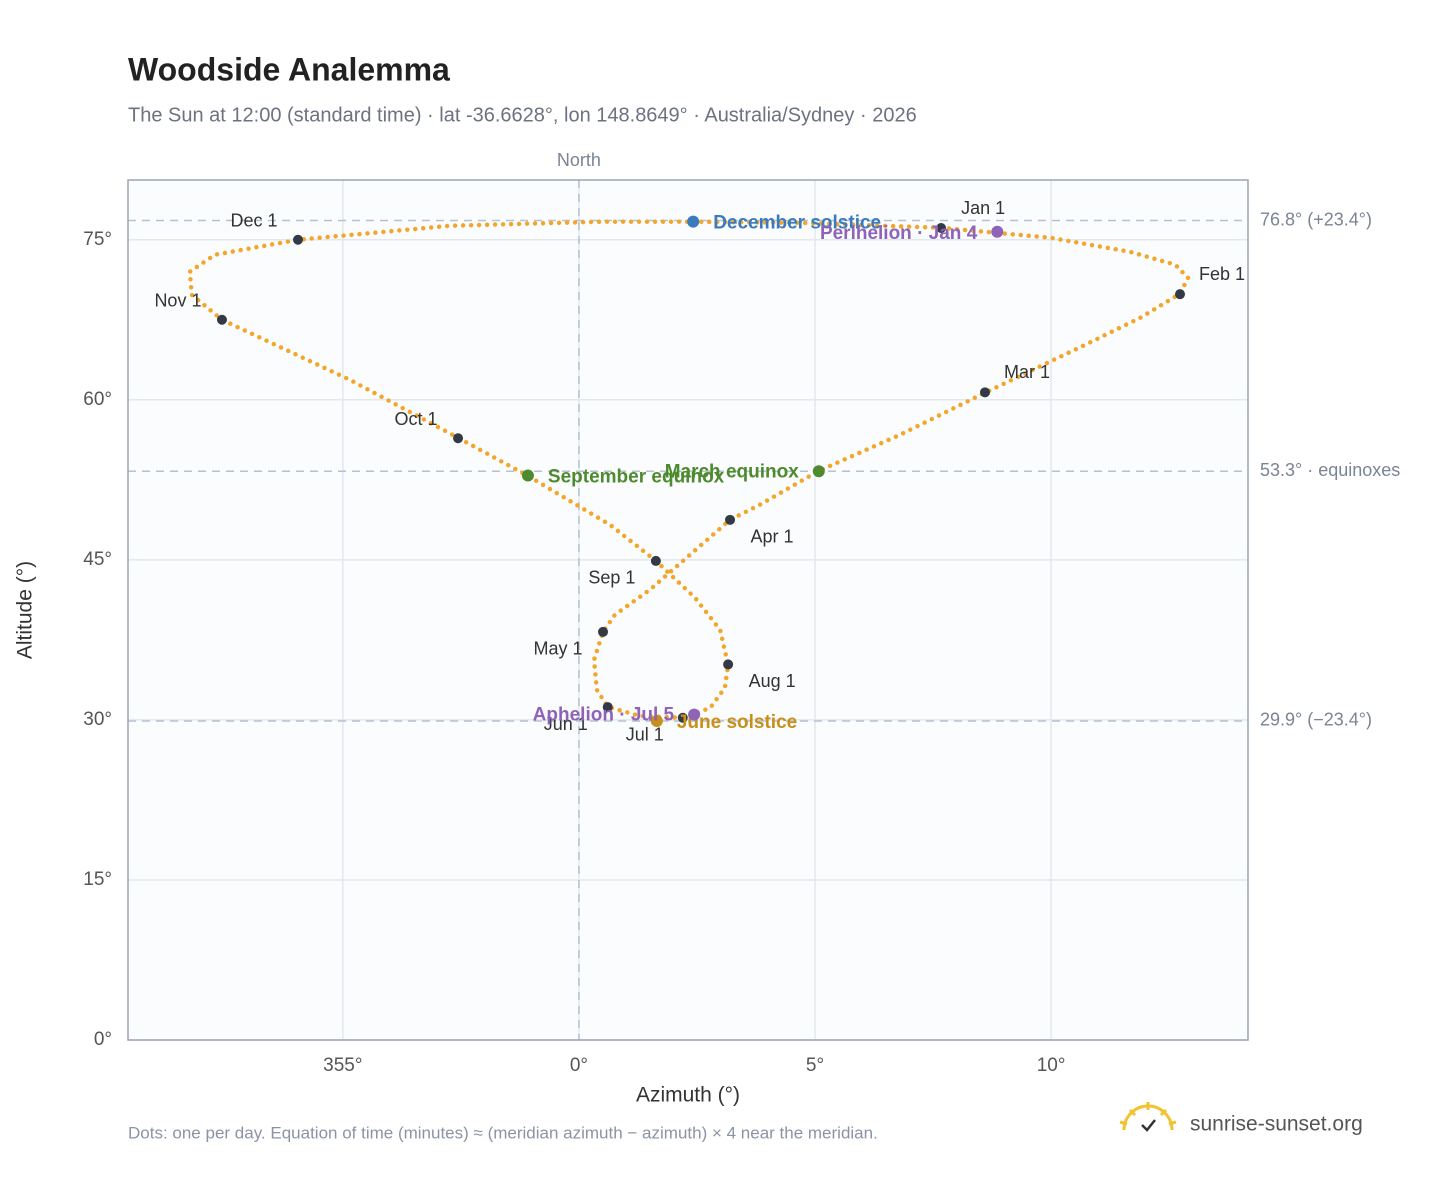 This screenshot has height=1188, width=1448. Describe the element at coordinates (579, 160) in the screenshot. I see `meridian-label: North` at that location.